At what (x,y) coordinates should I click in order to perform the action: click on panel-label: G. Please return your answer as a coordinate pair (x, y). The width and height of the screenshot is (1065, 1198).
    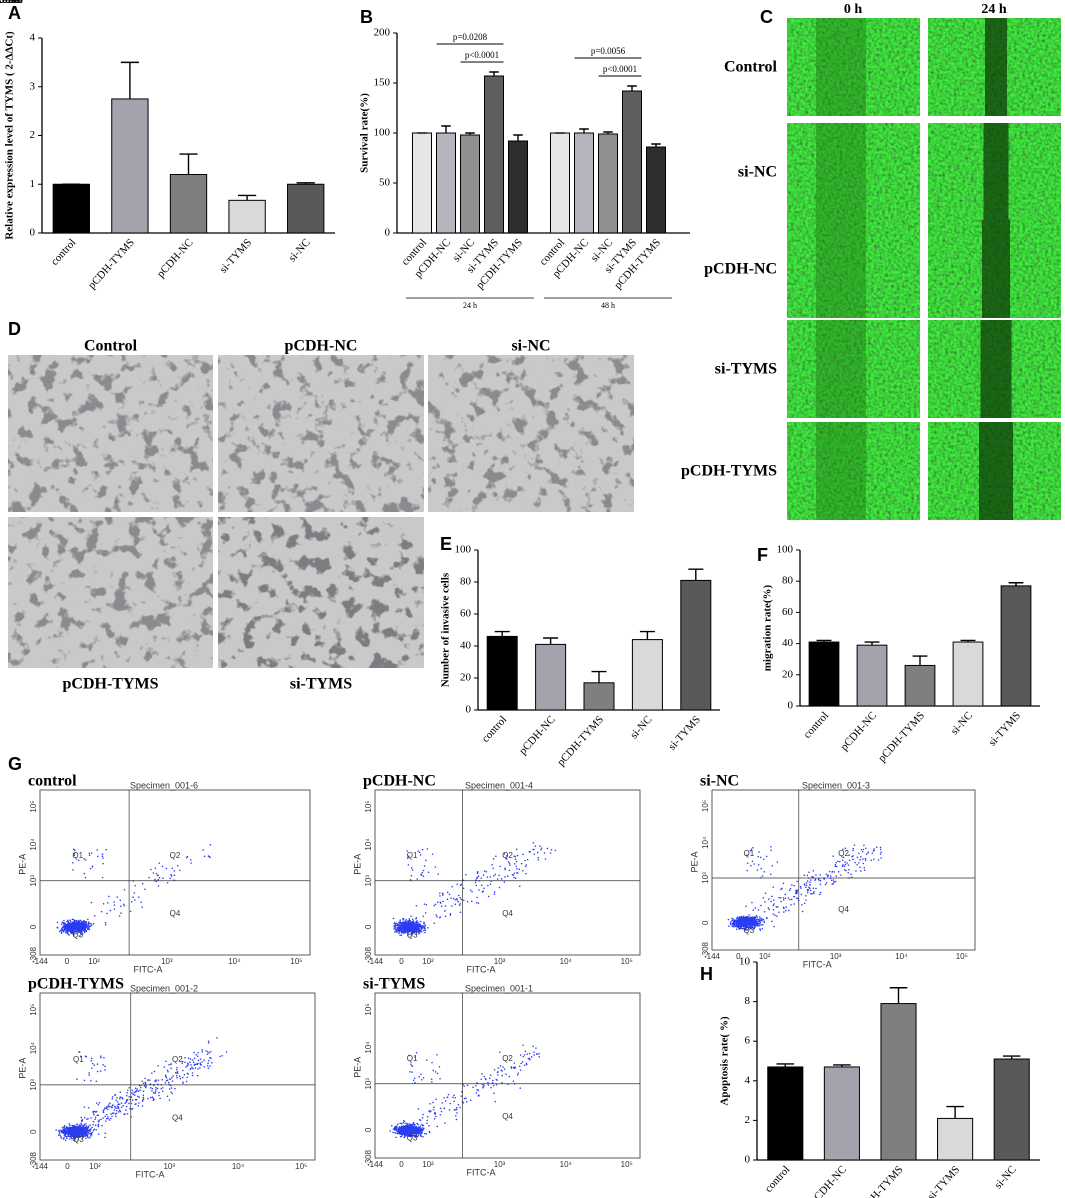
    Looking at the image, I should click on (15, 764).